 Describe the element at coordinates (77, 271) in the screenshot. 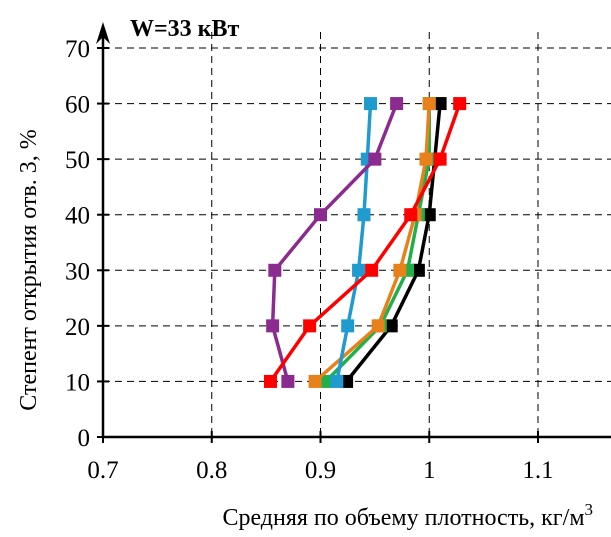

I see `y-tick-label: 30` at that location.